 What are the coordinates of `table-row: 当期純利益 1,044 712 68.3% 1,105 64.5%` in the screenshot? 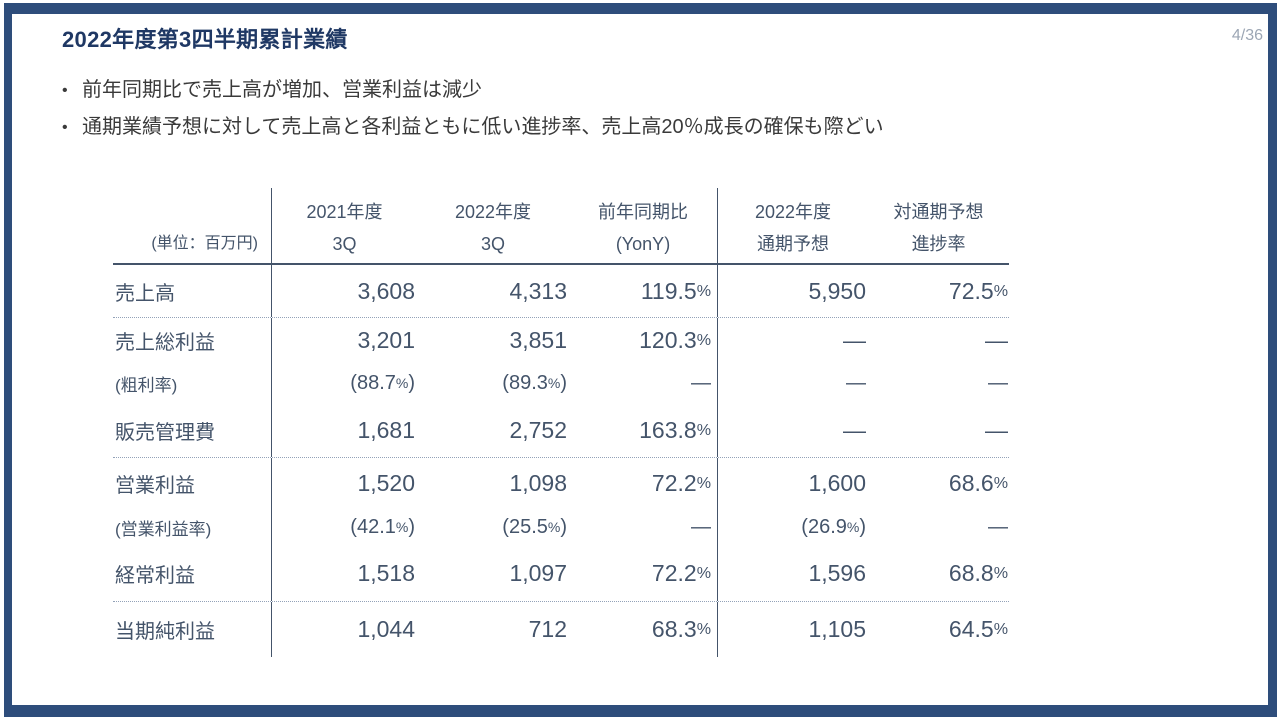 It's located at (561, 629).